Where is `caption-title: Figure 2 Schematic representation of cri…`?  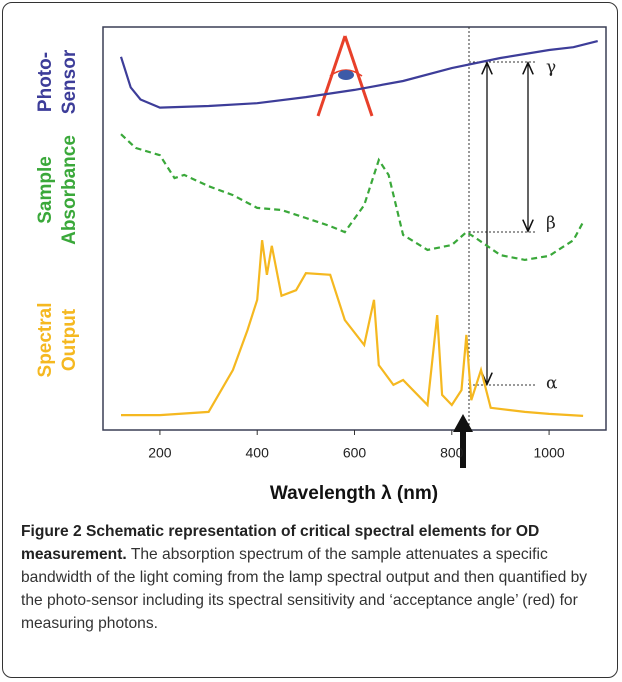 caption-title: Figure 2 Schematic representation of cri… is located at coordinates (280, 543).